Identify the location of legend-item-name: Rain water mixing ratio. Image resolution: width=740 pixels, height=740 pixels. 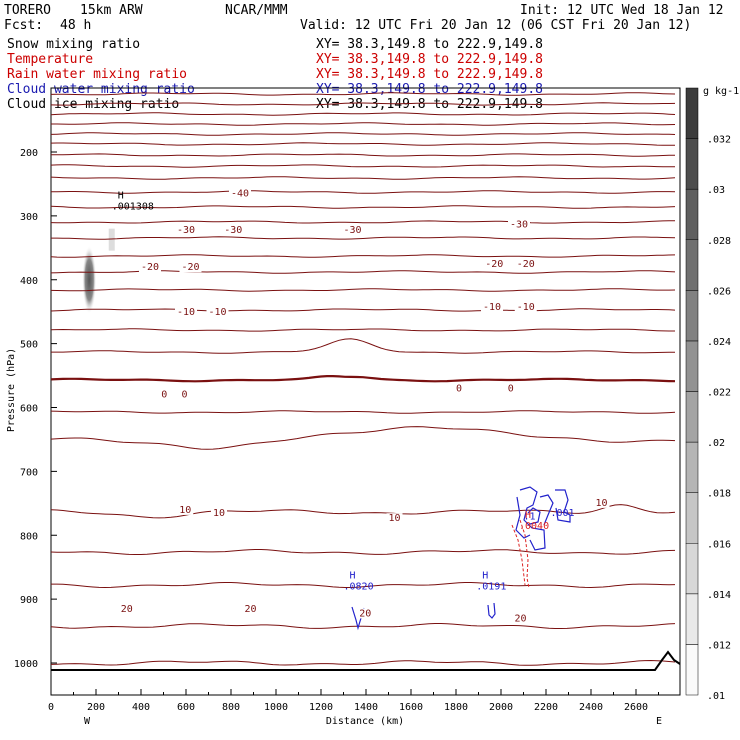
(97, 74).